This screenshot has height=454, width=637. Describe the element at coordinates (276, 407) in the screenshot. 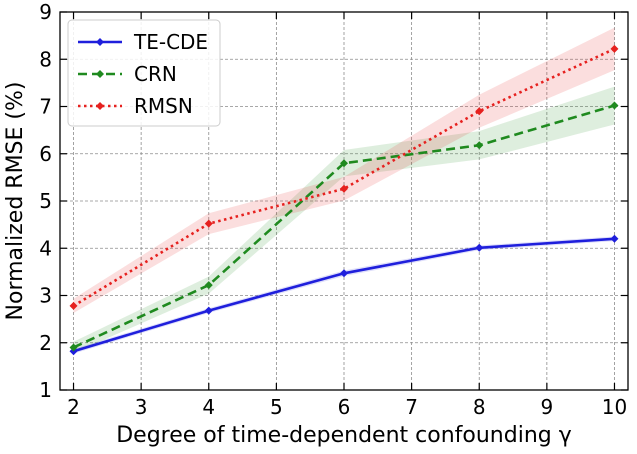

I see `x-tick-label: 5` at that location.